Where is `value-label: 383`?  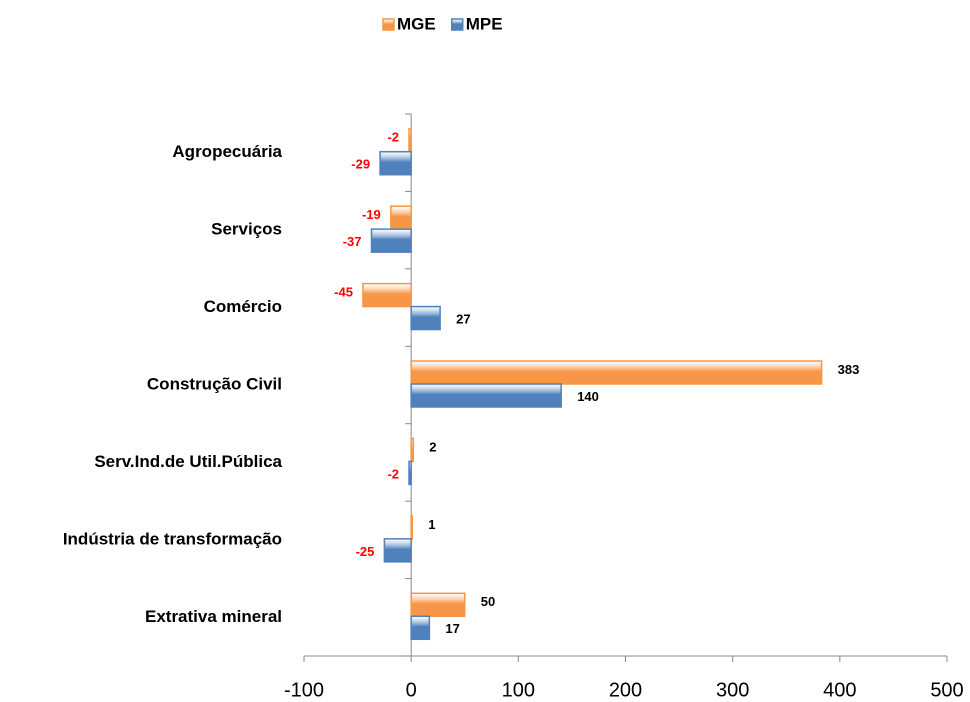 value-label: 383 is located at coordinates (849, 369).